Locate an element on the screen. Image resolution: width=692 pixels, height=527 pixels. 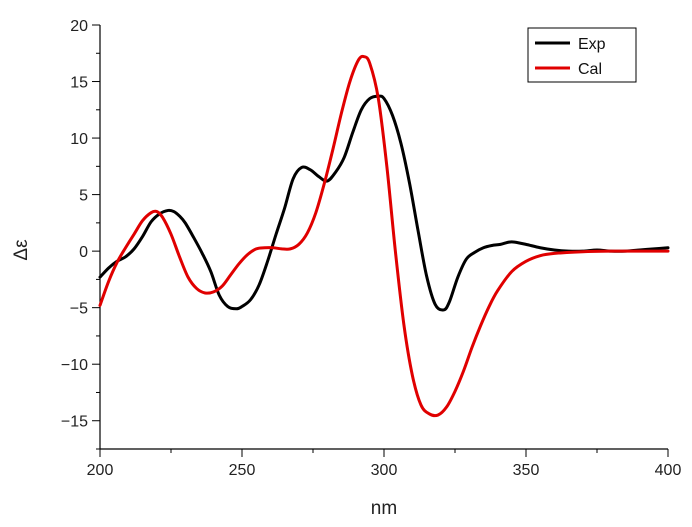
legend-label-exp: Exp is located at coordinates (592, 44).